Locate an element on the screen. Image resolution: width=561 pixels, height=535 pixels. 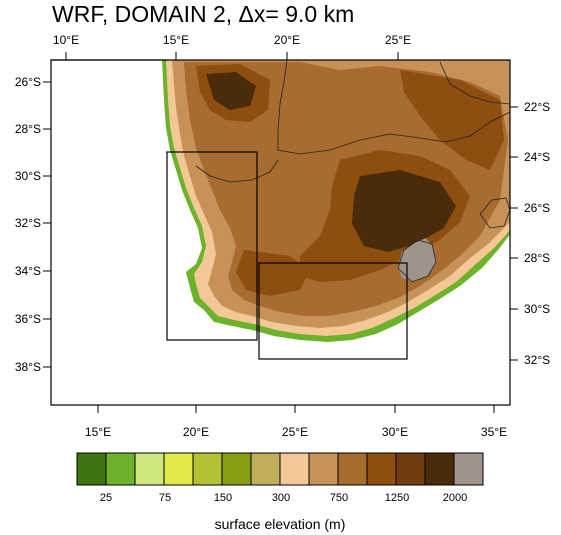
left-axis: 26°S 28°S 30°S 32°S 34°S 36°S 38°S is located at coordinates (33, 224).